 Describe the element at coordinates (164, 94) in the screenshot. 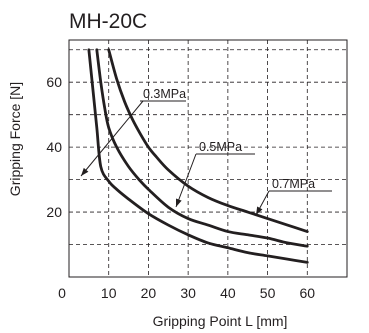

I see `annotation-label: 0.3MPa` at that location.